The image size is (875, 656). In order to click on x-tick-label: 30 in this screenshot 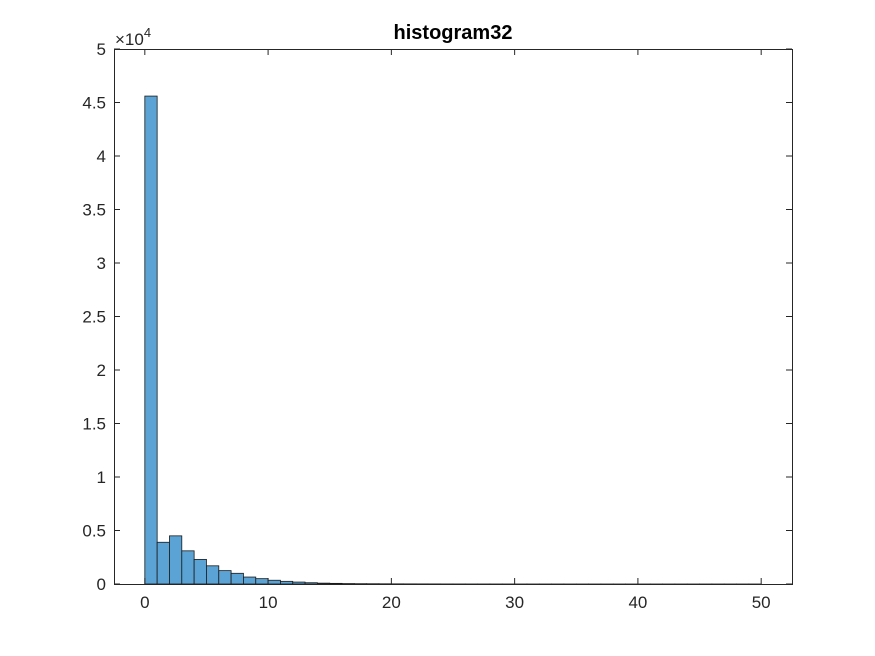, I will do `click(514, 602)`.